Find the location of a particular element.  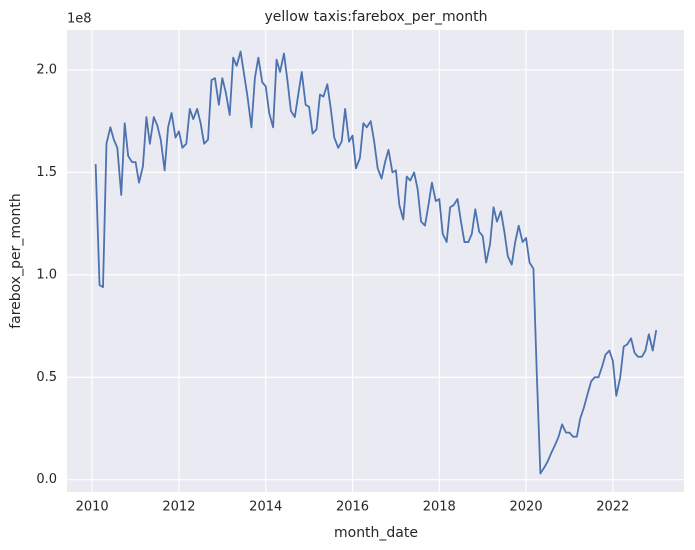

x-tick-label: 2012 is located at coordinates (178, 507).